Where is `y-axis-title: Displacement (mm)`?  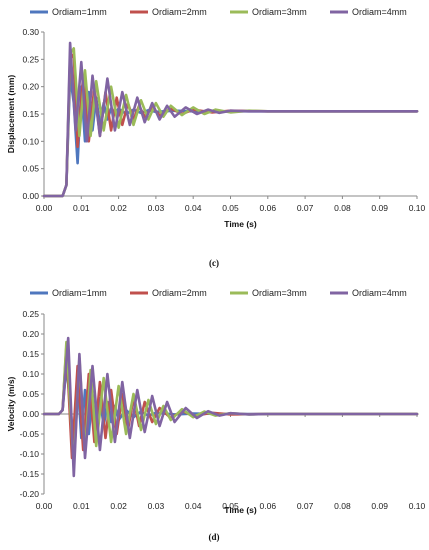
y-axis-title: Displacement (mm) is located at coordinates (11, 114).